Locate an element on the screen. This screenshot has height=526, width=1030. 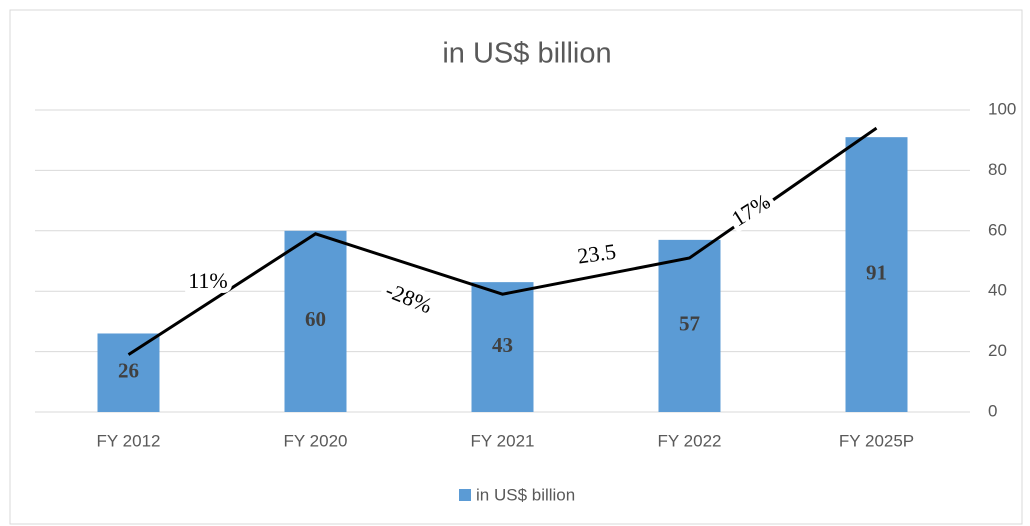
y-tick-label: 40 is located at coordinates (997, 290).